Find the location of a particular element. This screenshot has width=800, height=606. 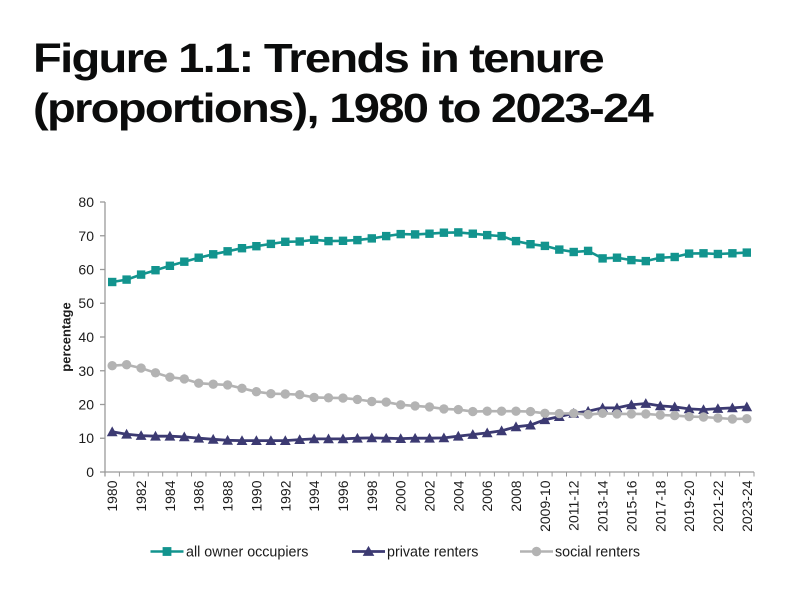

svg-text: 2023-24 is located at coordinates (747, 506).